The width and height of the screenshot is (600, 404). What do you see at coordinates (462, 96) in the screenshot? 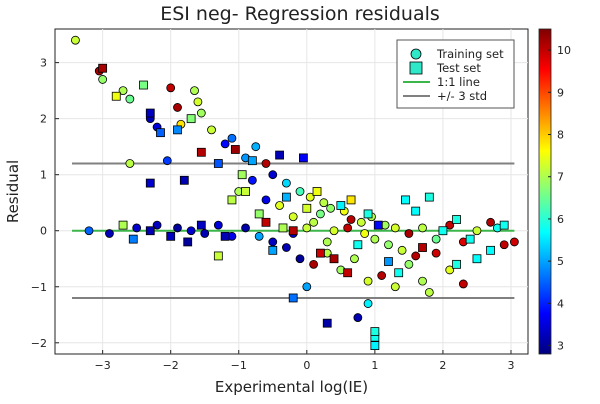
I see `legend-label: +/- 3 std` at bounding box center [462, 96].